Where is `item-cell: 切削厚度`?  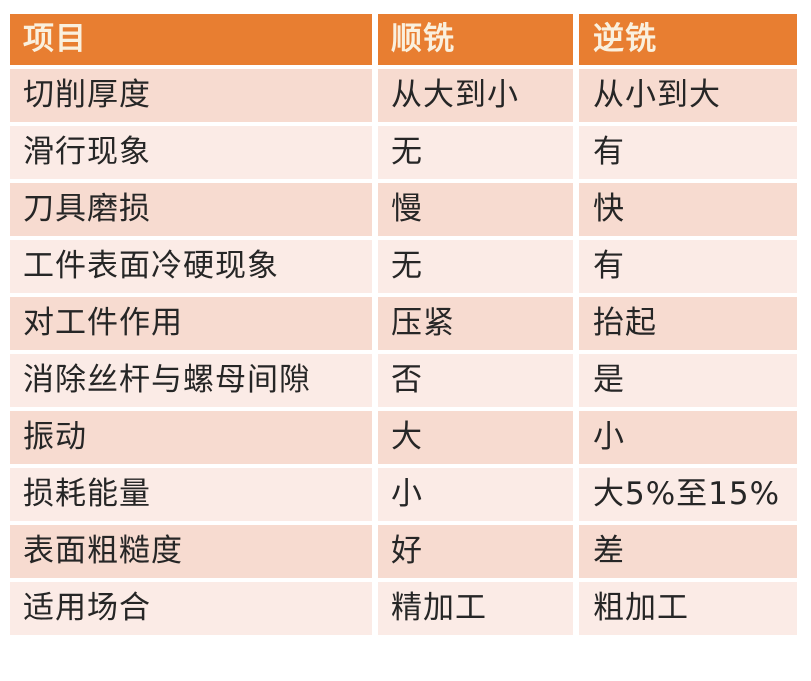 item-cell: 切削厚度 is located at coordinates (191, 95).